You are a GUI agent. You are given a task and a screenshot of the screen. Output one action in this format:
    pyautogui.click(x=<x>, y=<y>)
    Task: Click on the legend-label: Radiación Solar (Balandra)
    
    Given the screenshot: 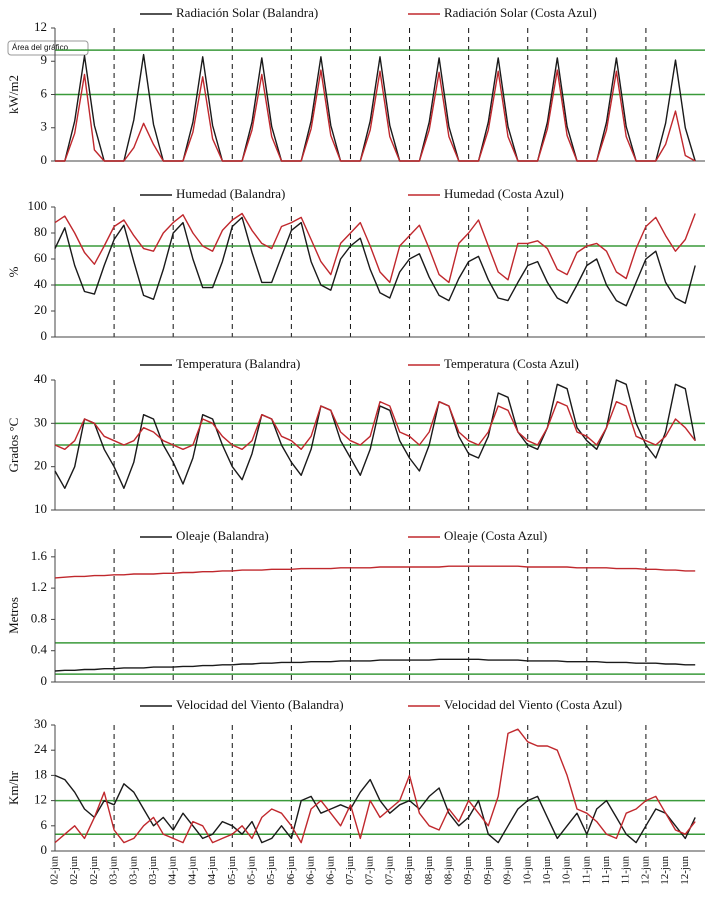 What is the action you would take?
    pyautogui.click(x=247, y=12)
    